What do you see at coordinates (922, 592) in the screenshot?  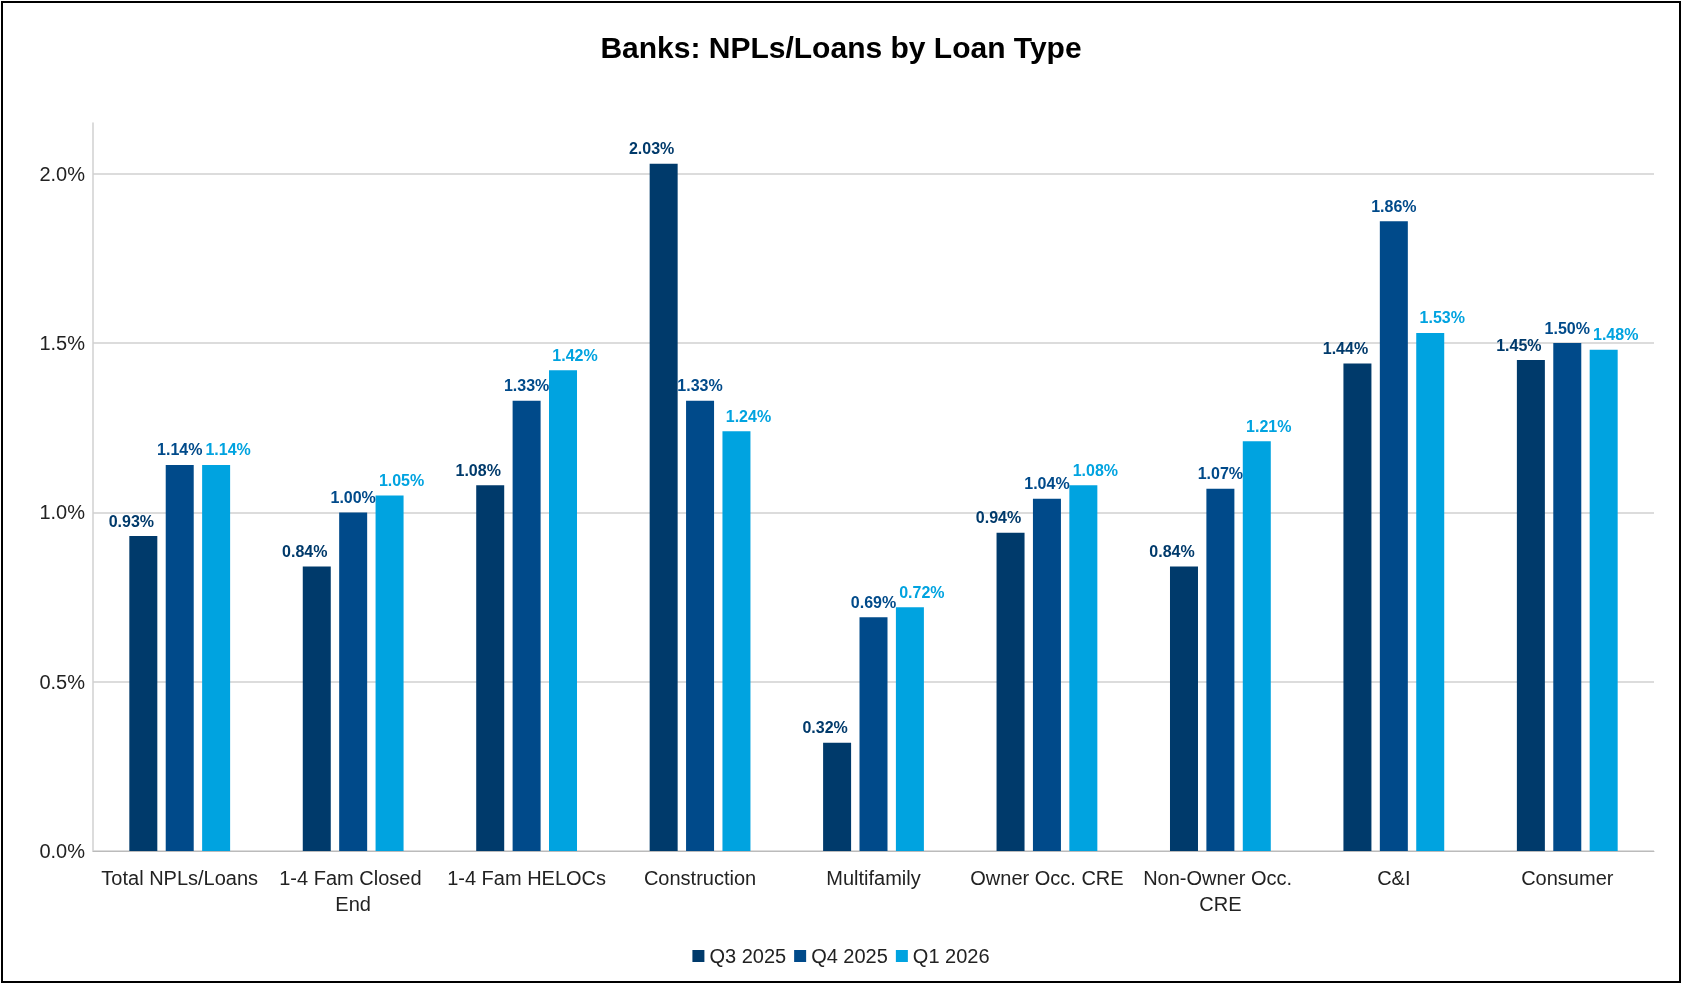 I see `data-label: 0.72%` at bounding box center [922, 592].